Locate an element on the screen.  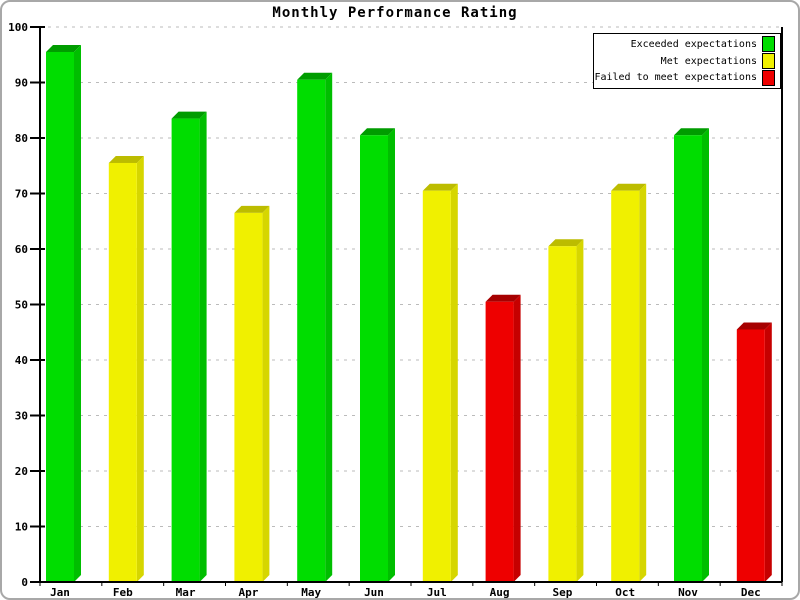
bar-apr is located at coordinates (248, 397).